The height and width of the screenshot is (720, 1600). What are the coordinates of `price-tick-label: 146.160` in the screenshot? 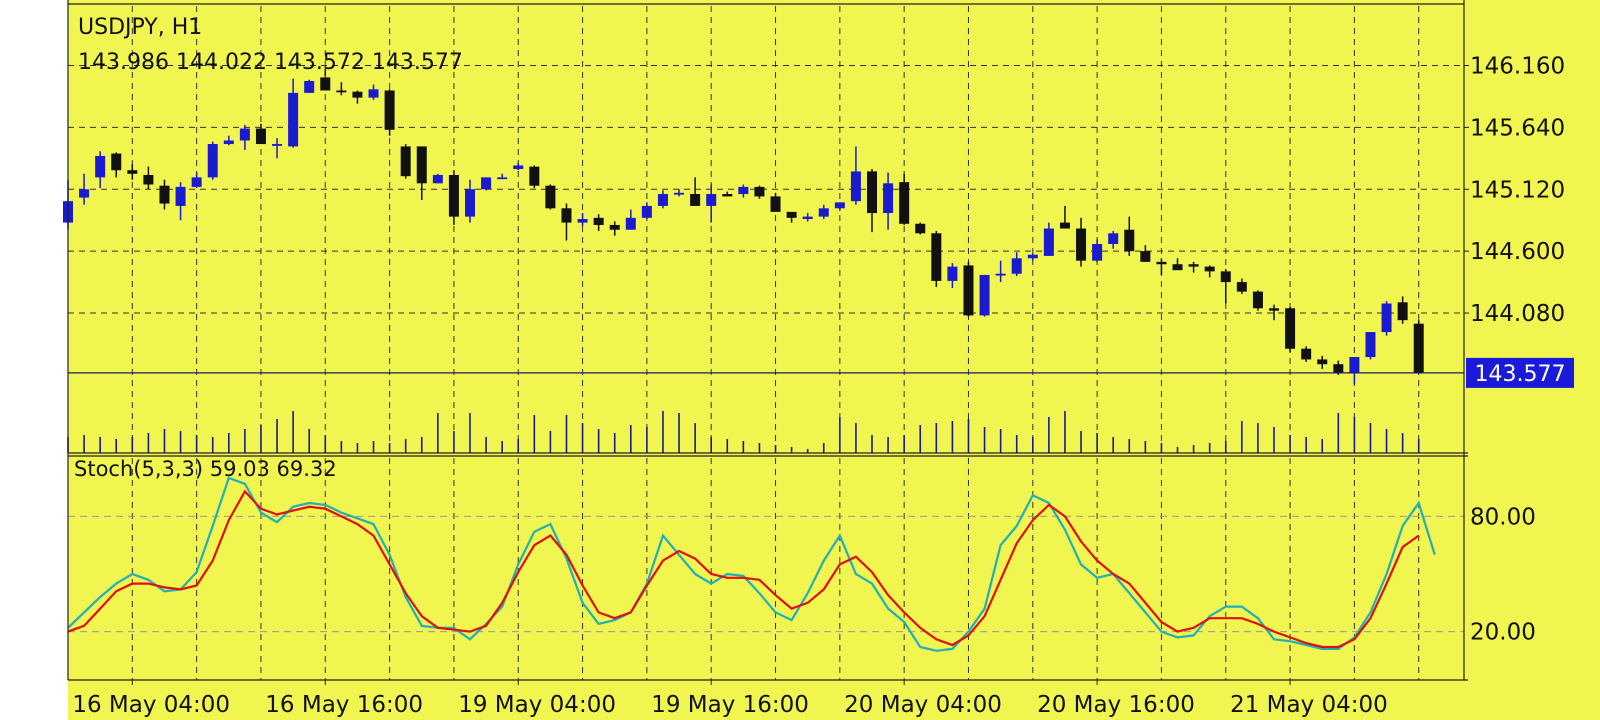 It's located at (1517, 67).